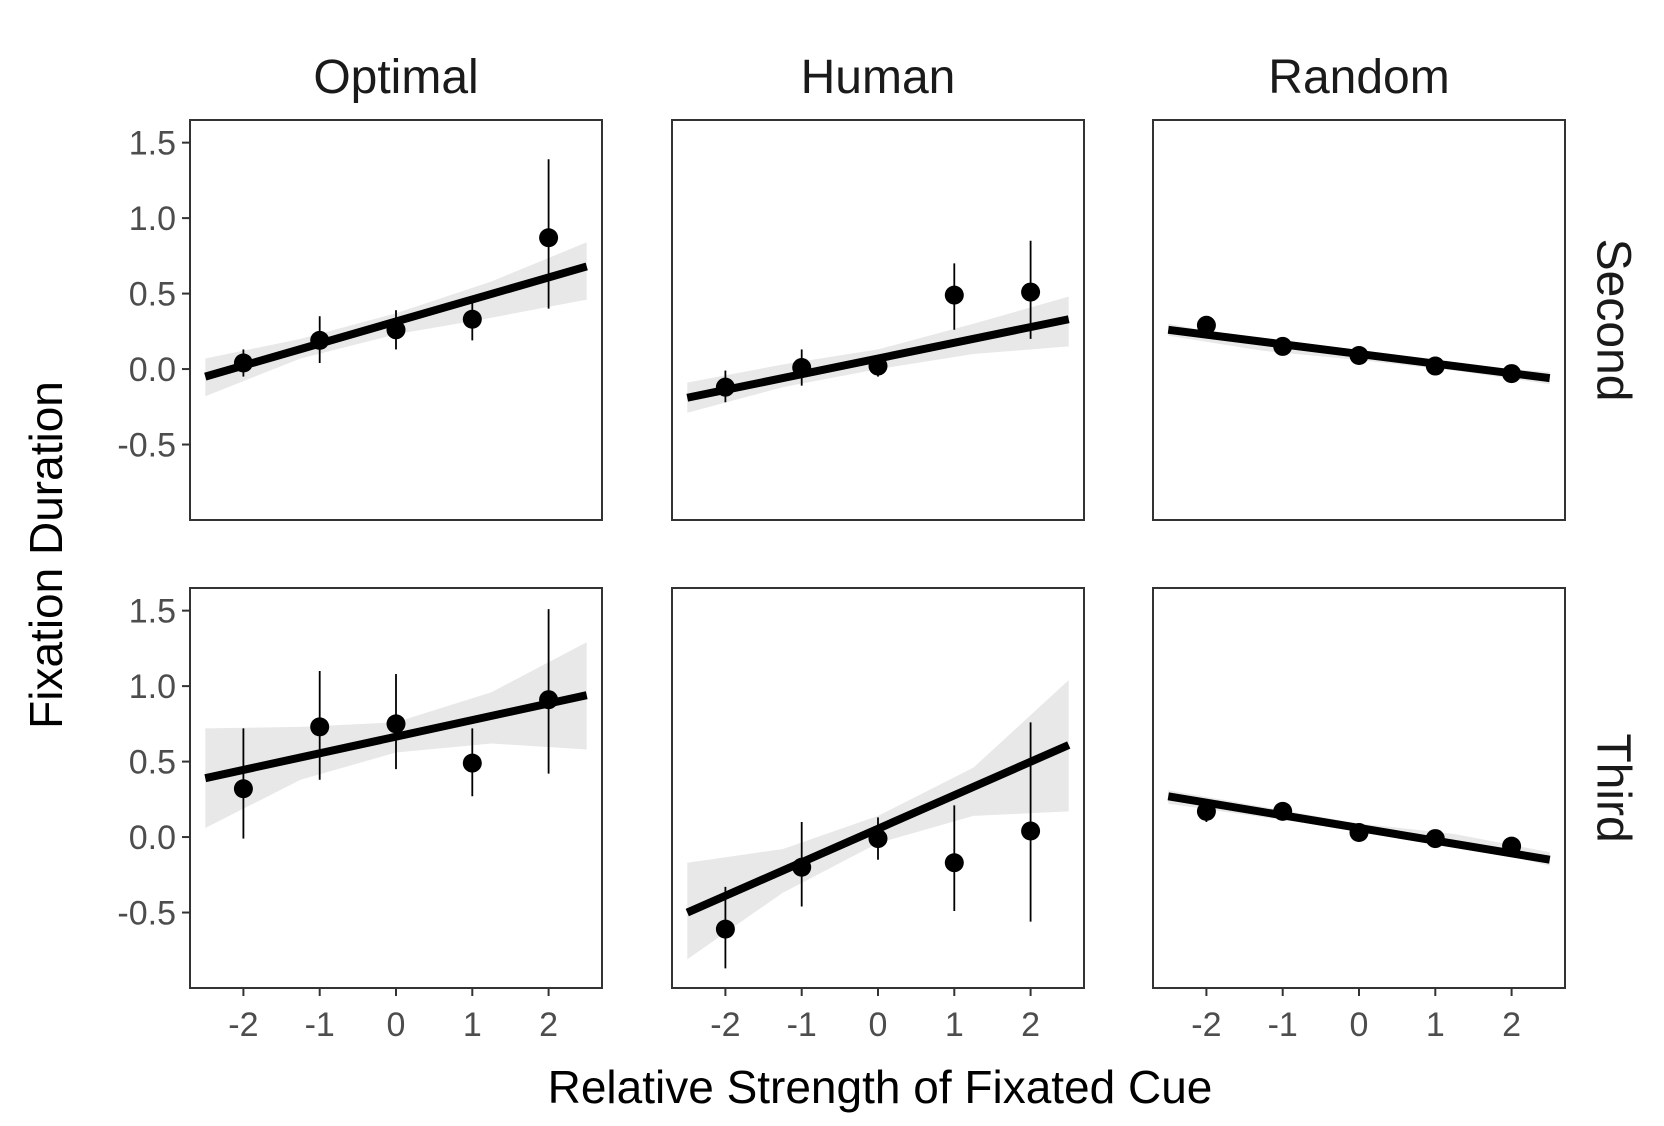 This screenshot has width=1664, height=1126. What do you see at coordinates (548, 1025) in the screenshot?
I see `x-tick-label-optimal-third: 2` at bounding box center [548, 1025].